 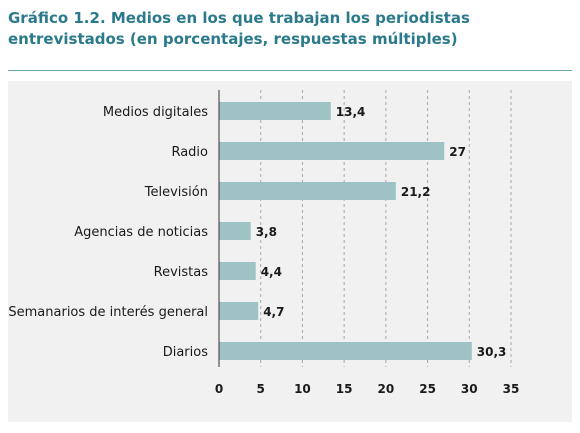 What do you see at coordinates (351, 112) in the screenshot?
I see `value-label: 13,4` at bounding box center [351, 112].